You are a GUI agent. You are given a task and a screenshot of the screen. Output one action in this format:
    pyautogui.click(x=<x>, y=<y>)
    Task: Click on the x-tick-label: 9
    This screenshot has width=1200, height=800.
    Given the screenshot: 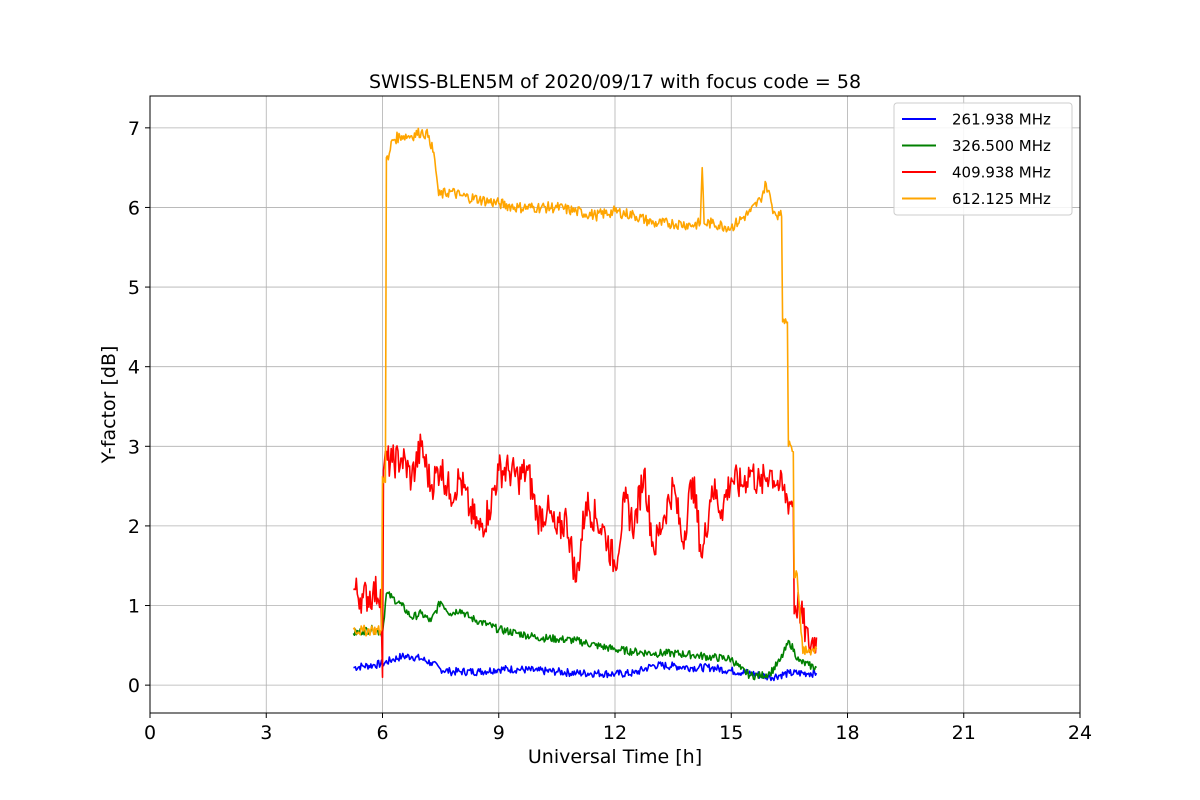 What is the action you would take?
    pyautogui.click(x=499, y=733)
    